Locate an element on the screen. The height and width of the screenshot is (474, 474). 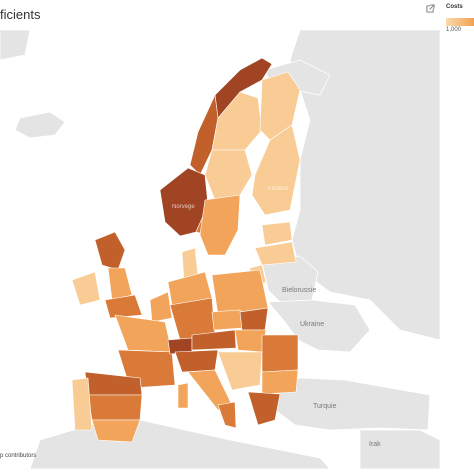
region-austria is located at coordinates (214, 340).